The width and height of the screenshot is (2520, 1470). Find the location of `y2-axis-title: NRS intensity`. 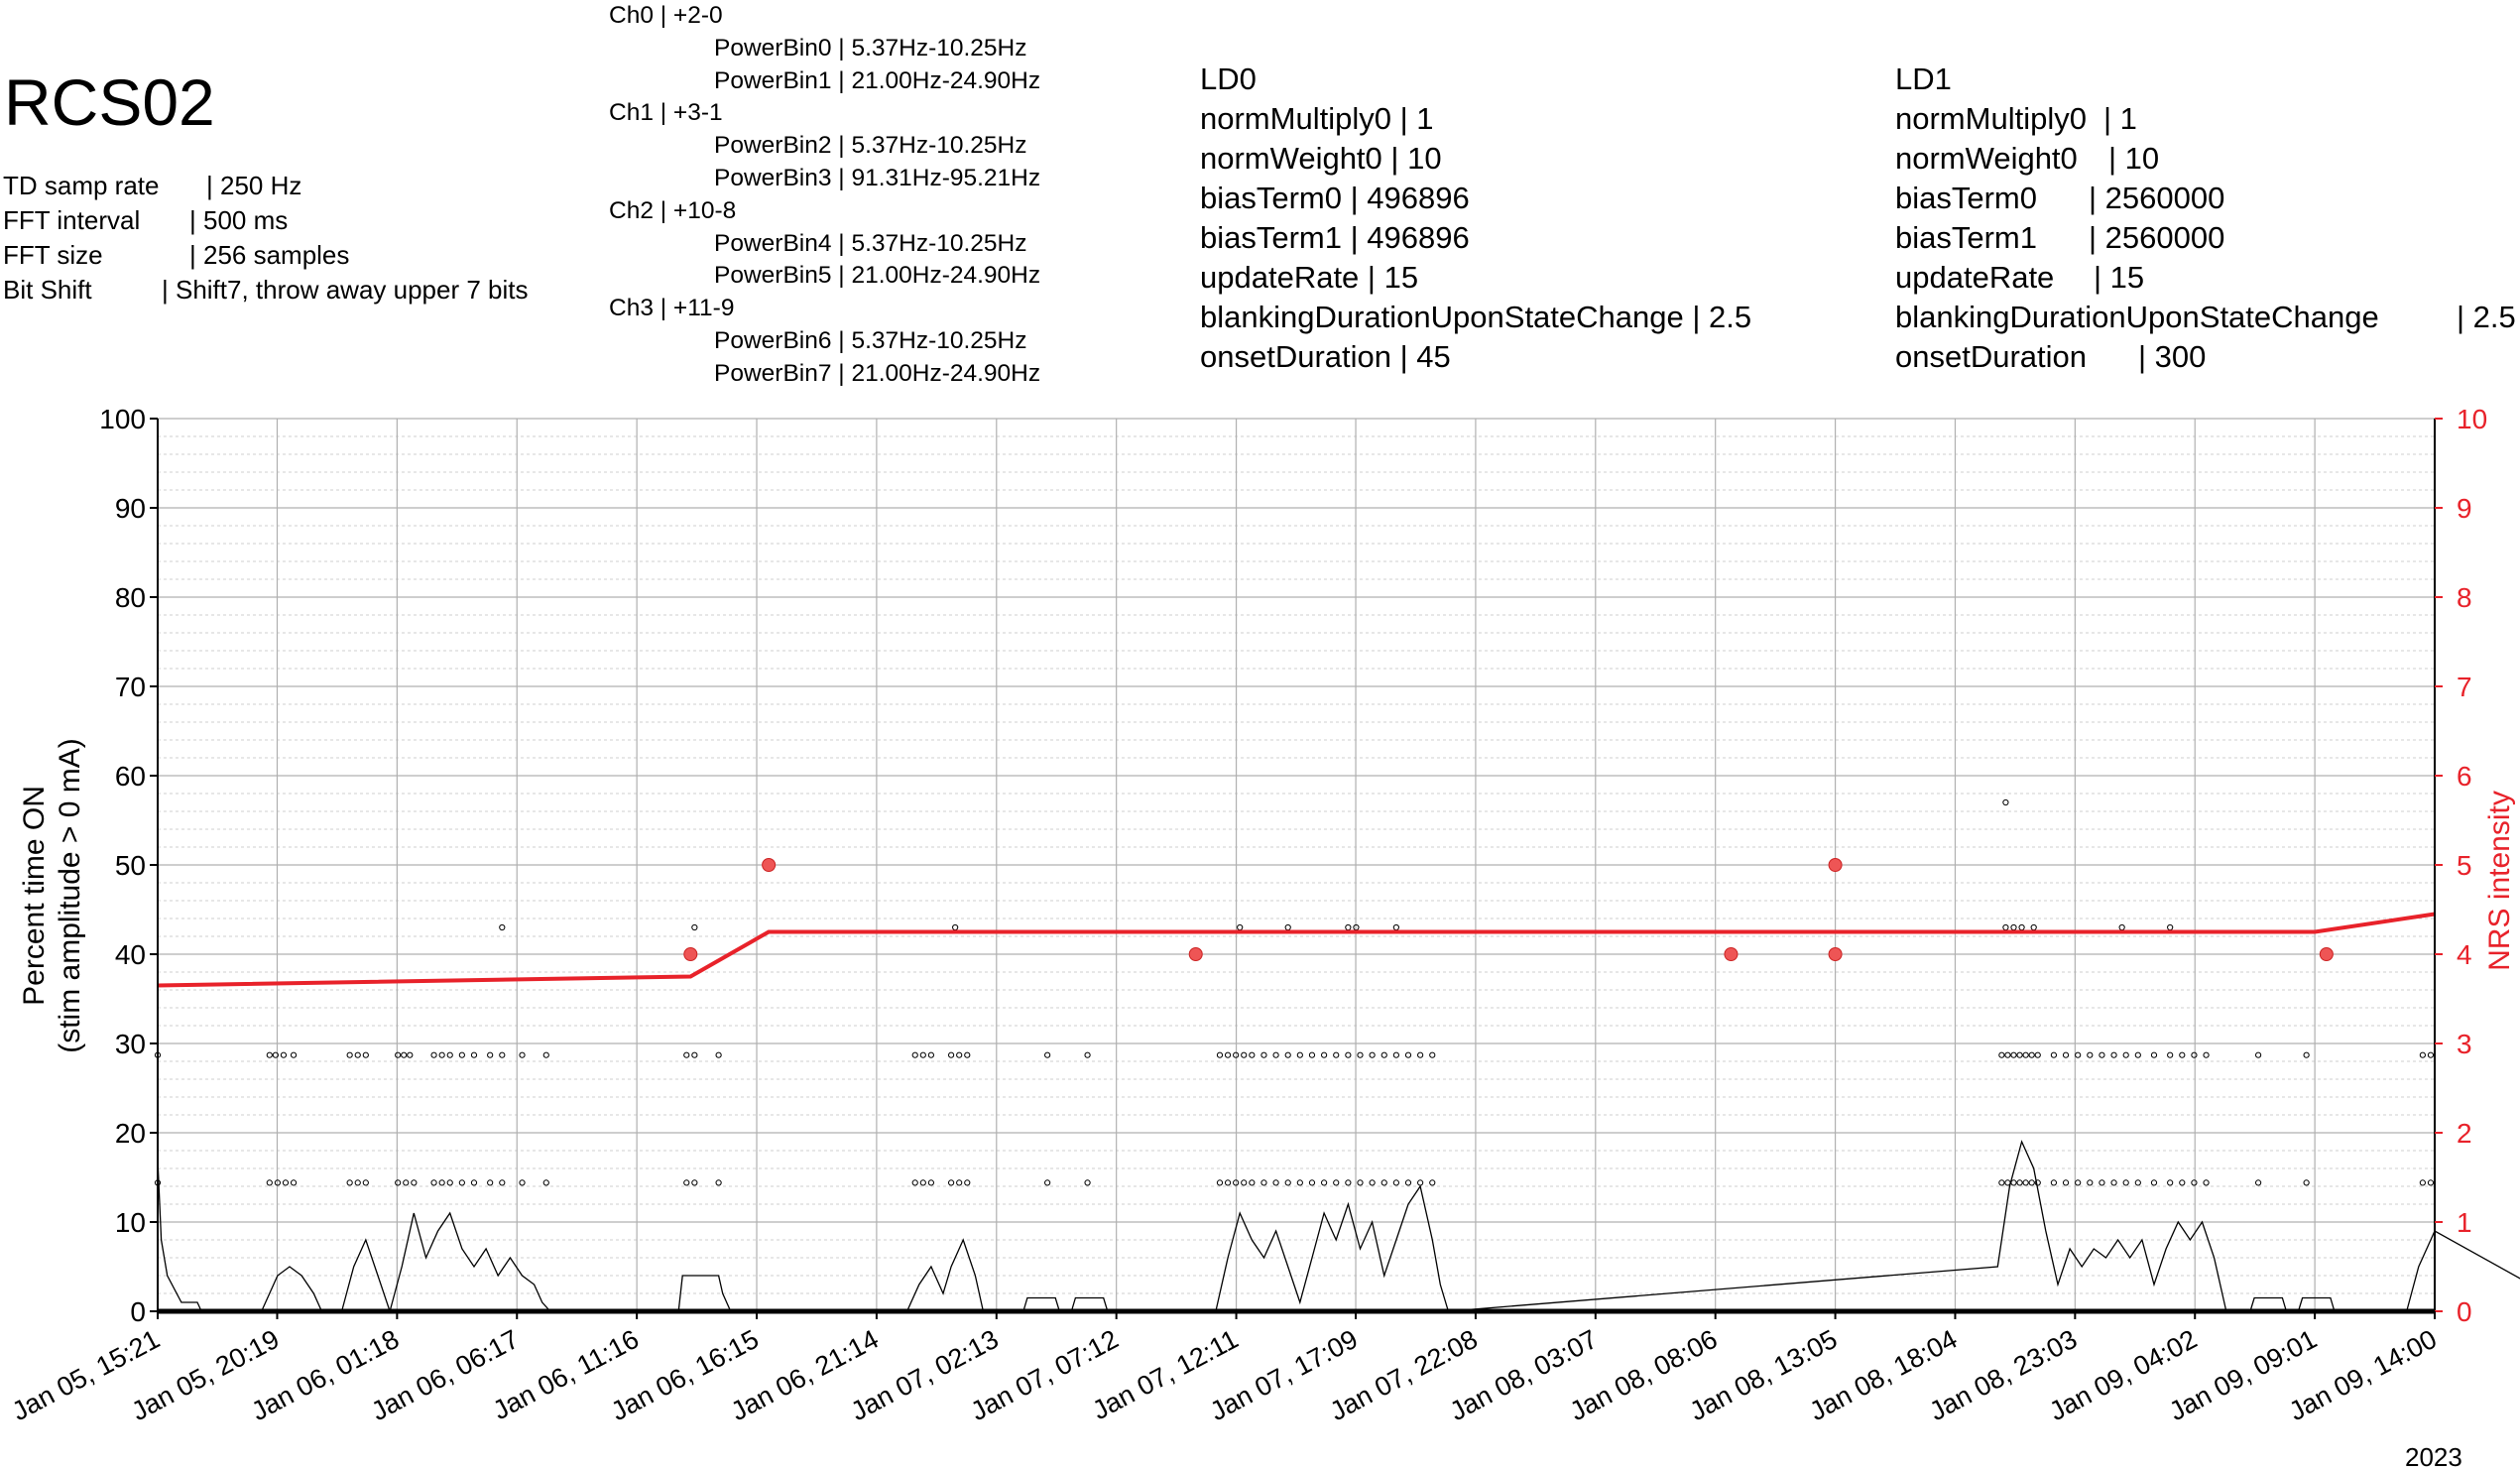

y2-axis-title: NRS intensity is located at coordinates (2499, 881).